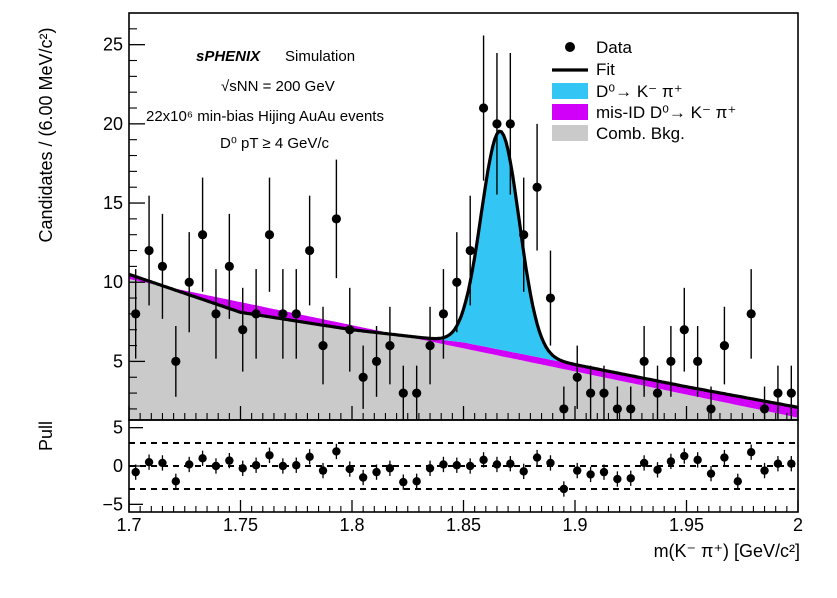 The width and height of the screenshot is (837, 598). Describe the element at coordinates (798, 525) in the screenshot. I see `x-tick-label: 2` at that location.